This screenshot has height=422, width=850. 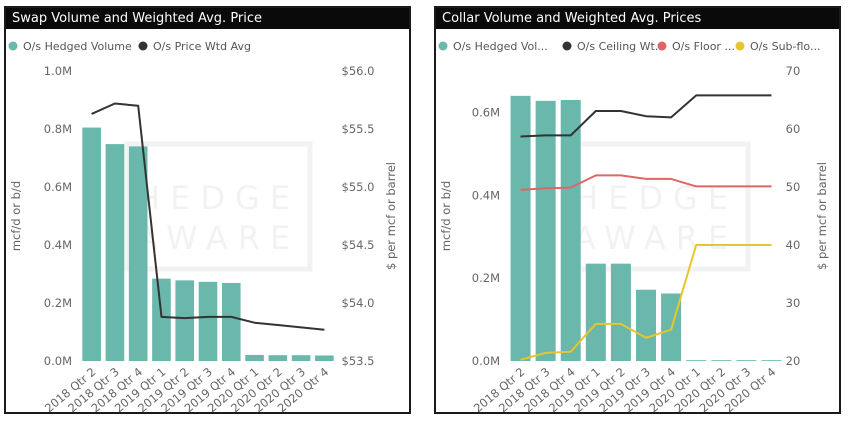 What do you see at coordinates (793, 71) in the screenshot?
I see `y2-tick-label-5: 70` at bounding box center [793, 71].